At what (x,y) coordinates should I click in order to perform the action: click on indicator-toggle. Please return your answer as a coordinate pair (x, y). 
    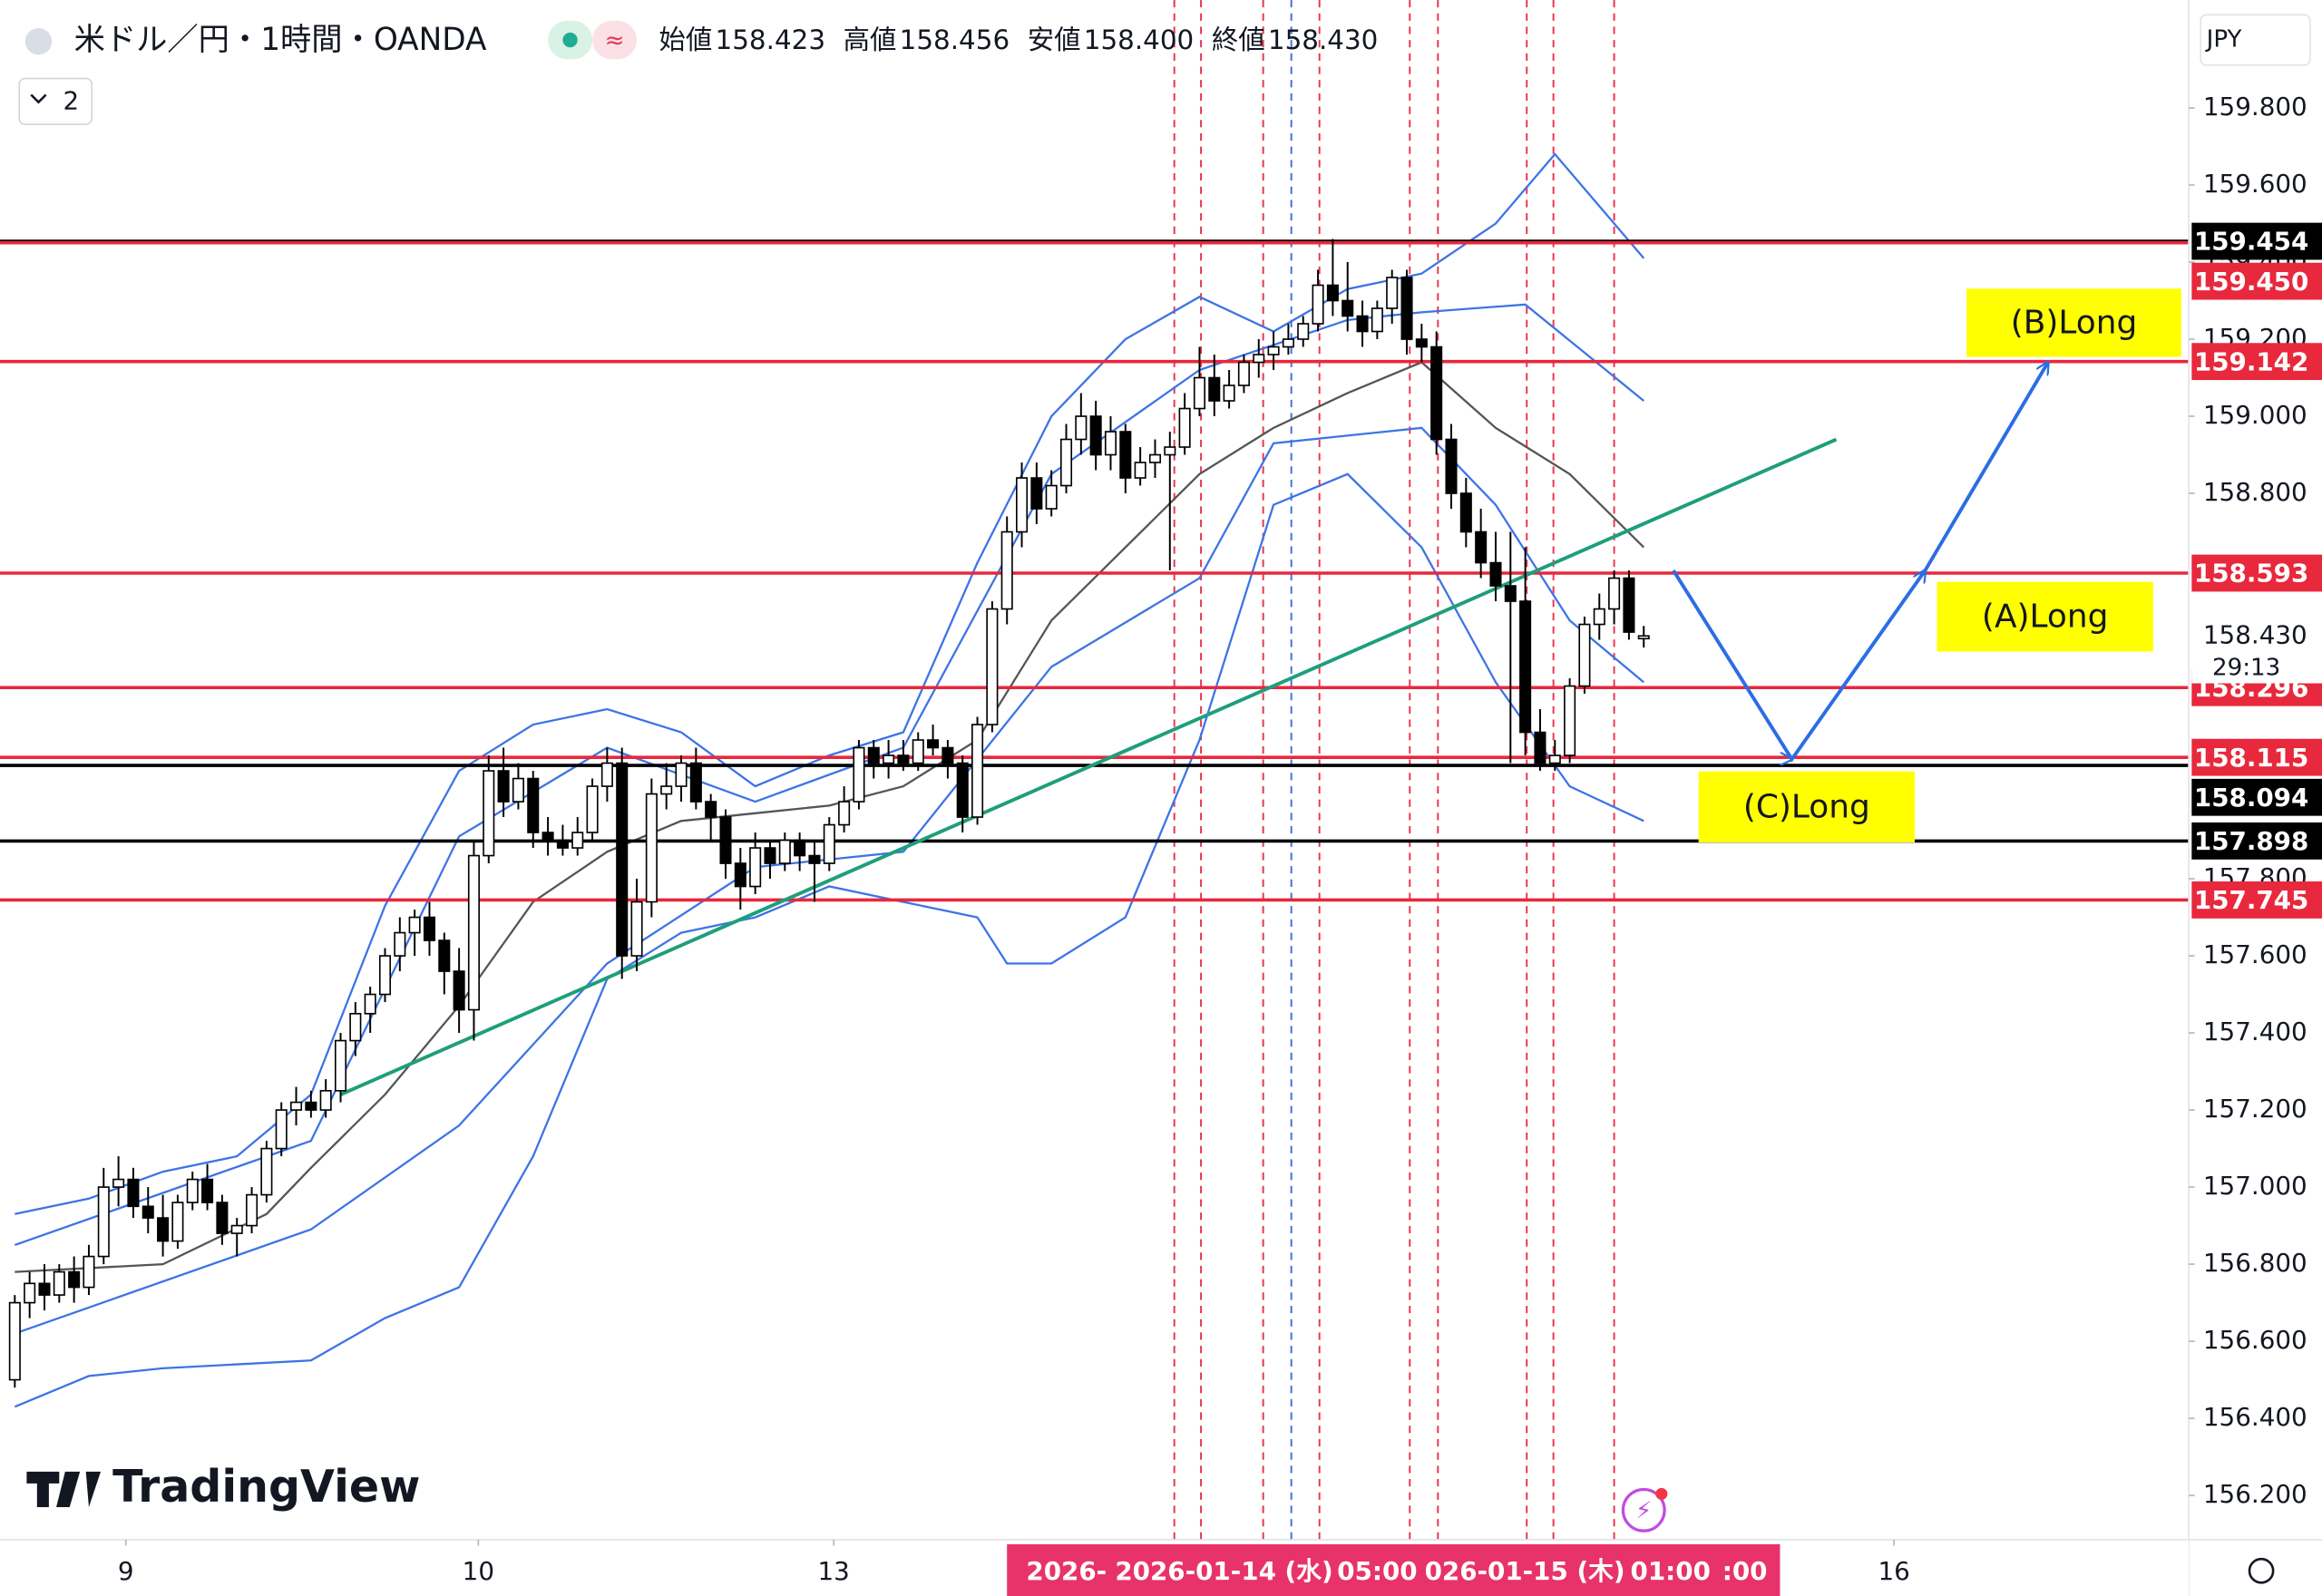
    Looking at the image, I should click on (55, 101).